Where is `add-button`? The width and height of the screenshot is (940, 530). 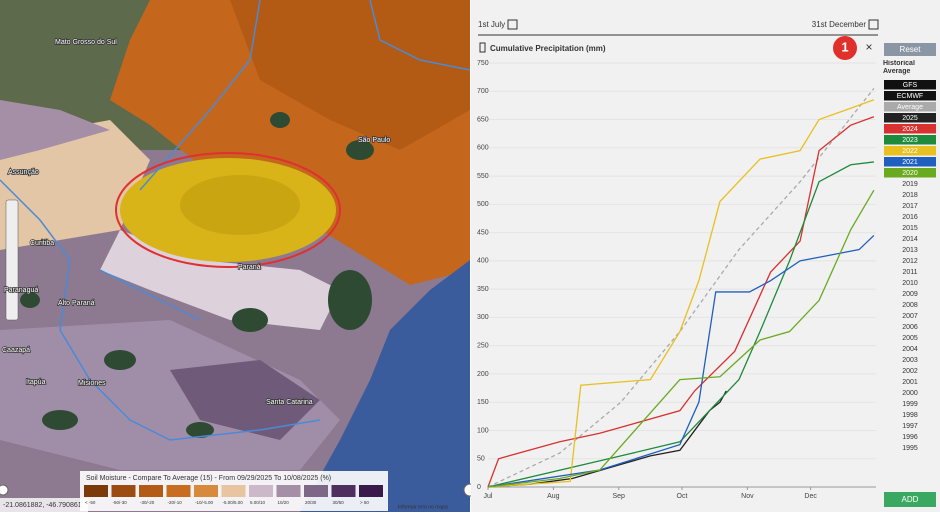 add-button is located at coordinates (910, 499).